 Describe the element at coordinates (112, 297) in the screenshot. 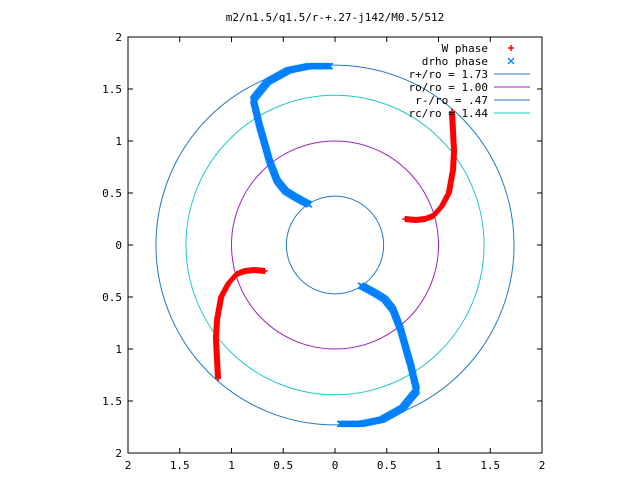

I see `y-tick-label-5: 0.5` at that location.